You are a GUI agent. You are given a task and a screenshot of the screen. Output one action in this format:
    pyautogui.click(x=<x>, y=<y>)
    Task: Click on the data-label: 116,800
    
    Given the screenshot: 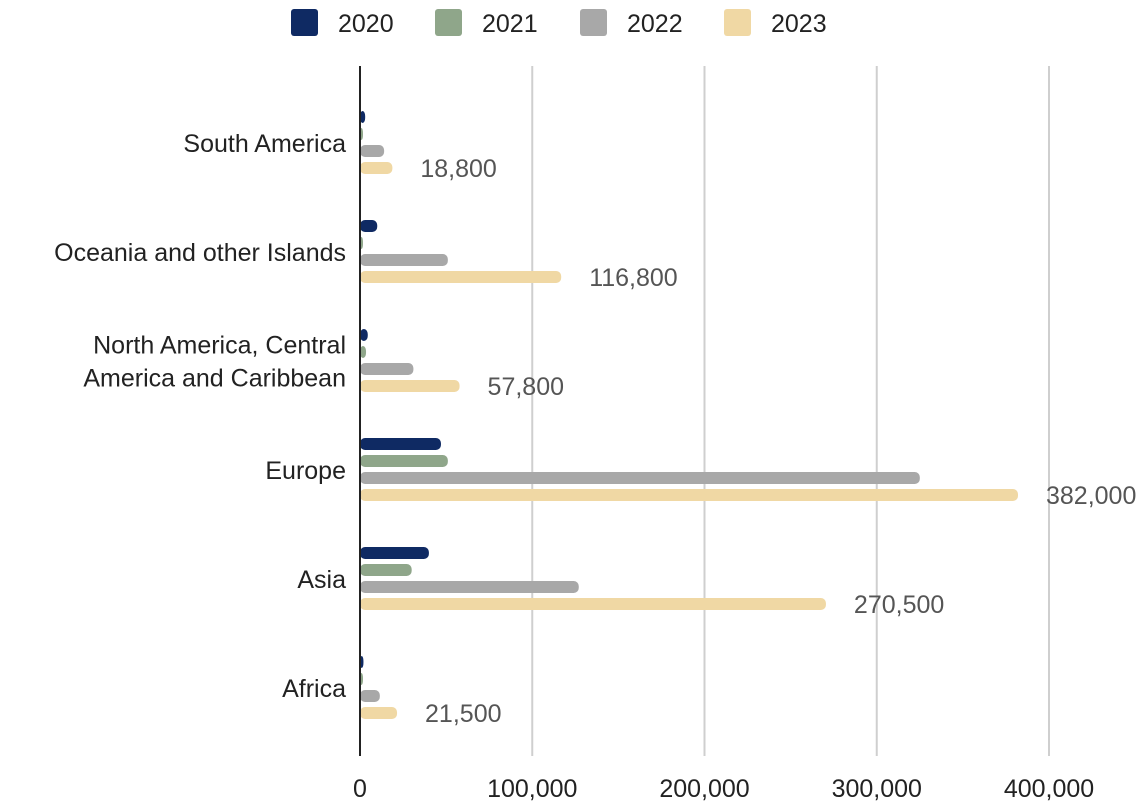 What is the action you would take?
    pyautogui.click(x=633, y=278)
    